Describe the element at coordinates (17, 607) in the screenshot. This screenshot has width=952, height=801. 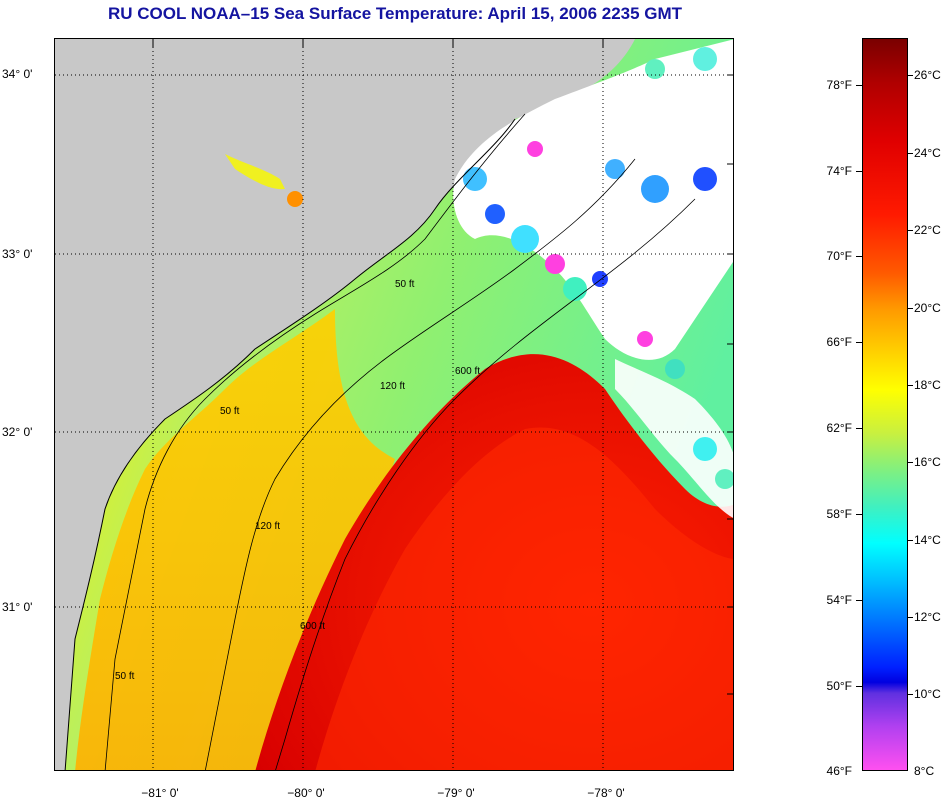
I see `lat-label-31: 31° 0'` at that location.